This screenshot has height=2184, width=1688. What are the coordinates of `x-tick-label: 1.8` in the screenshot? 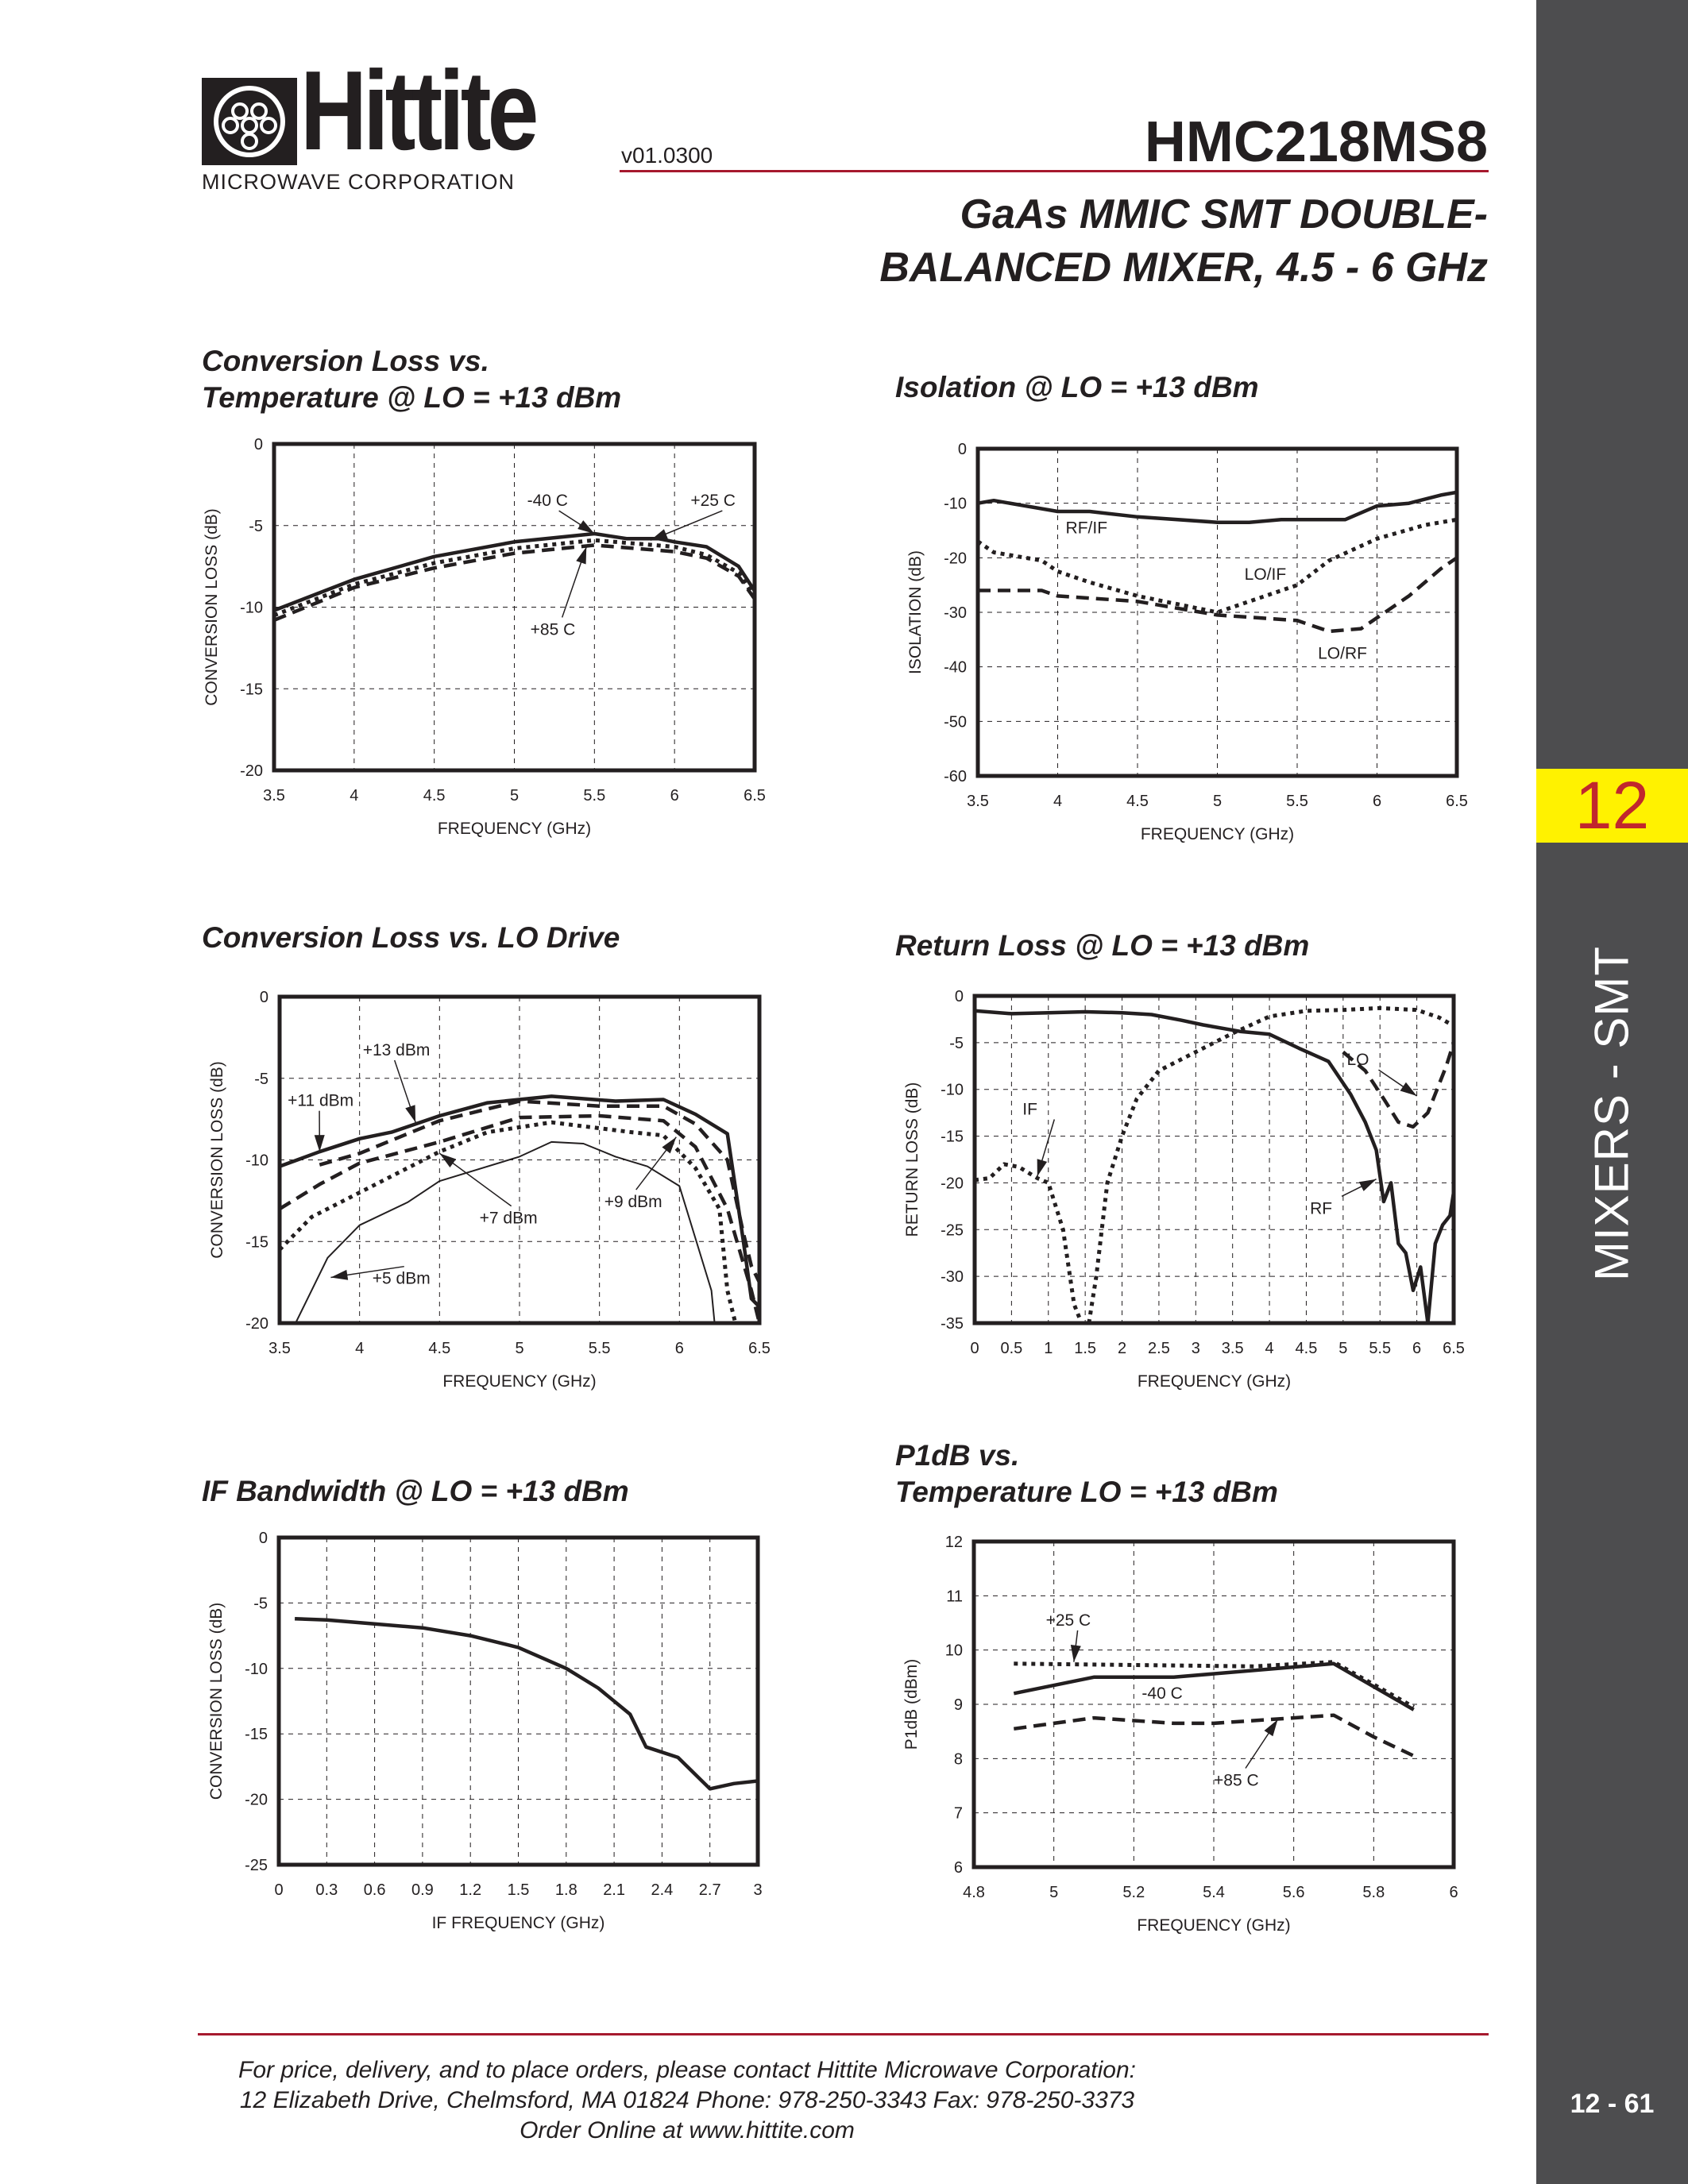 It's located at (566, 1890).